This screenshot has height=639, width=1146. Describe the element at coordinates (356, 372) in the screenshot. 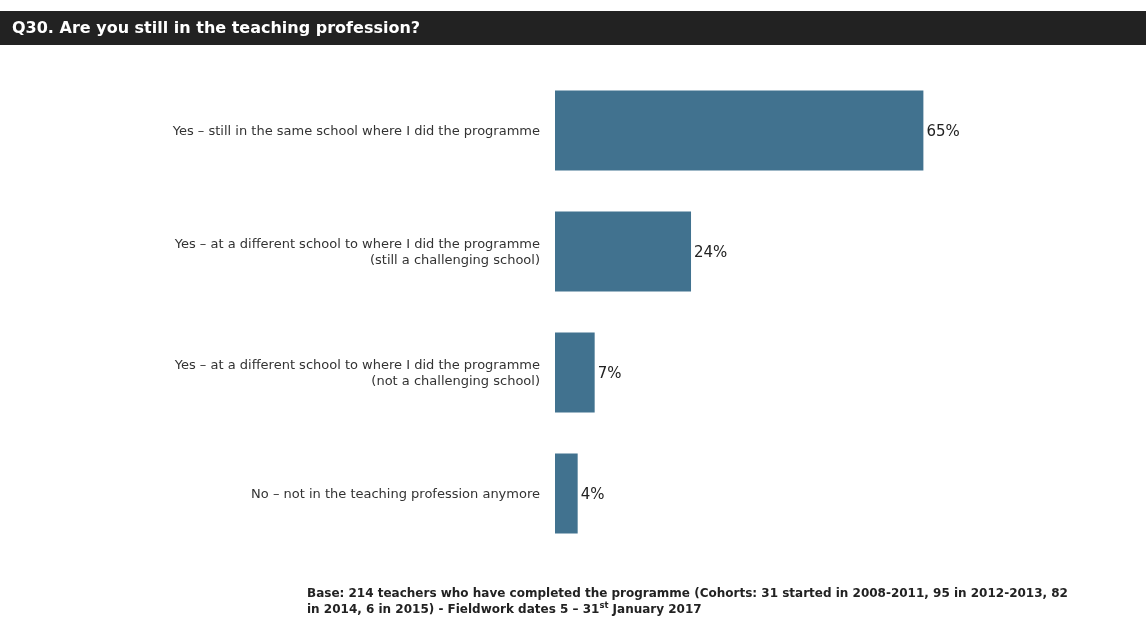

I see `y-tick-label: Yes – at a different school to where I did the programme (not a challenging school)` at that location.